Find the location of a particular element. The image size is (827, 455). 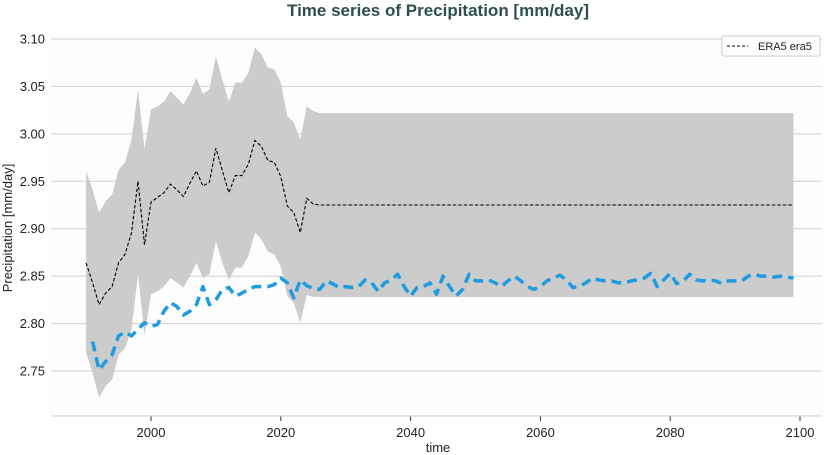

x-axis: 2000 2020 2040 2060 2080 2100 is located at coordinates (476, 428).